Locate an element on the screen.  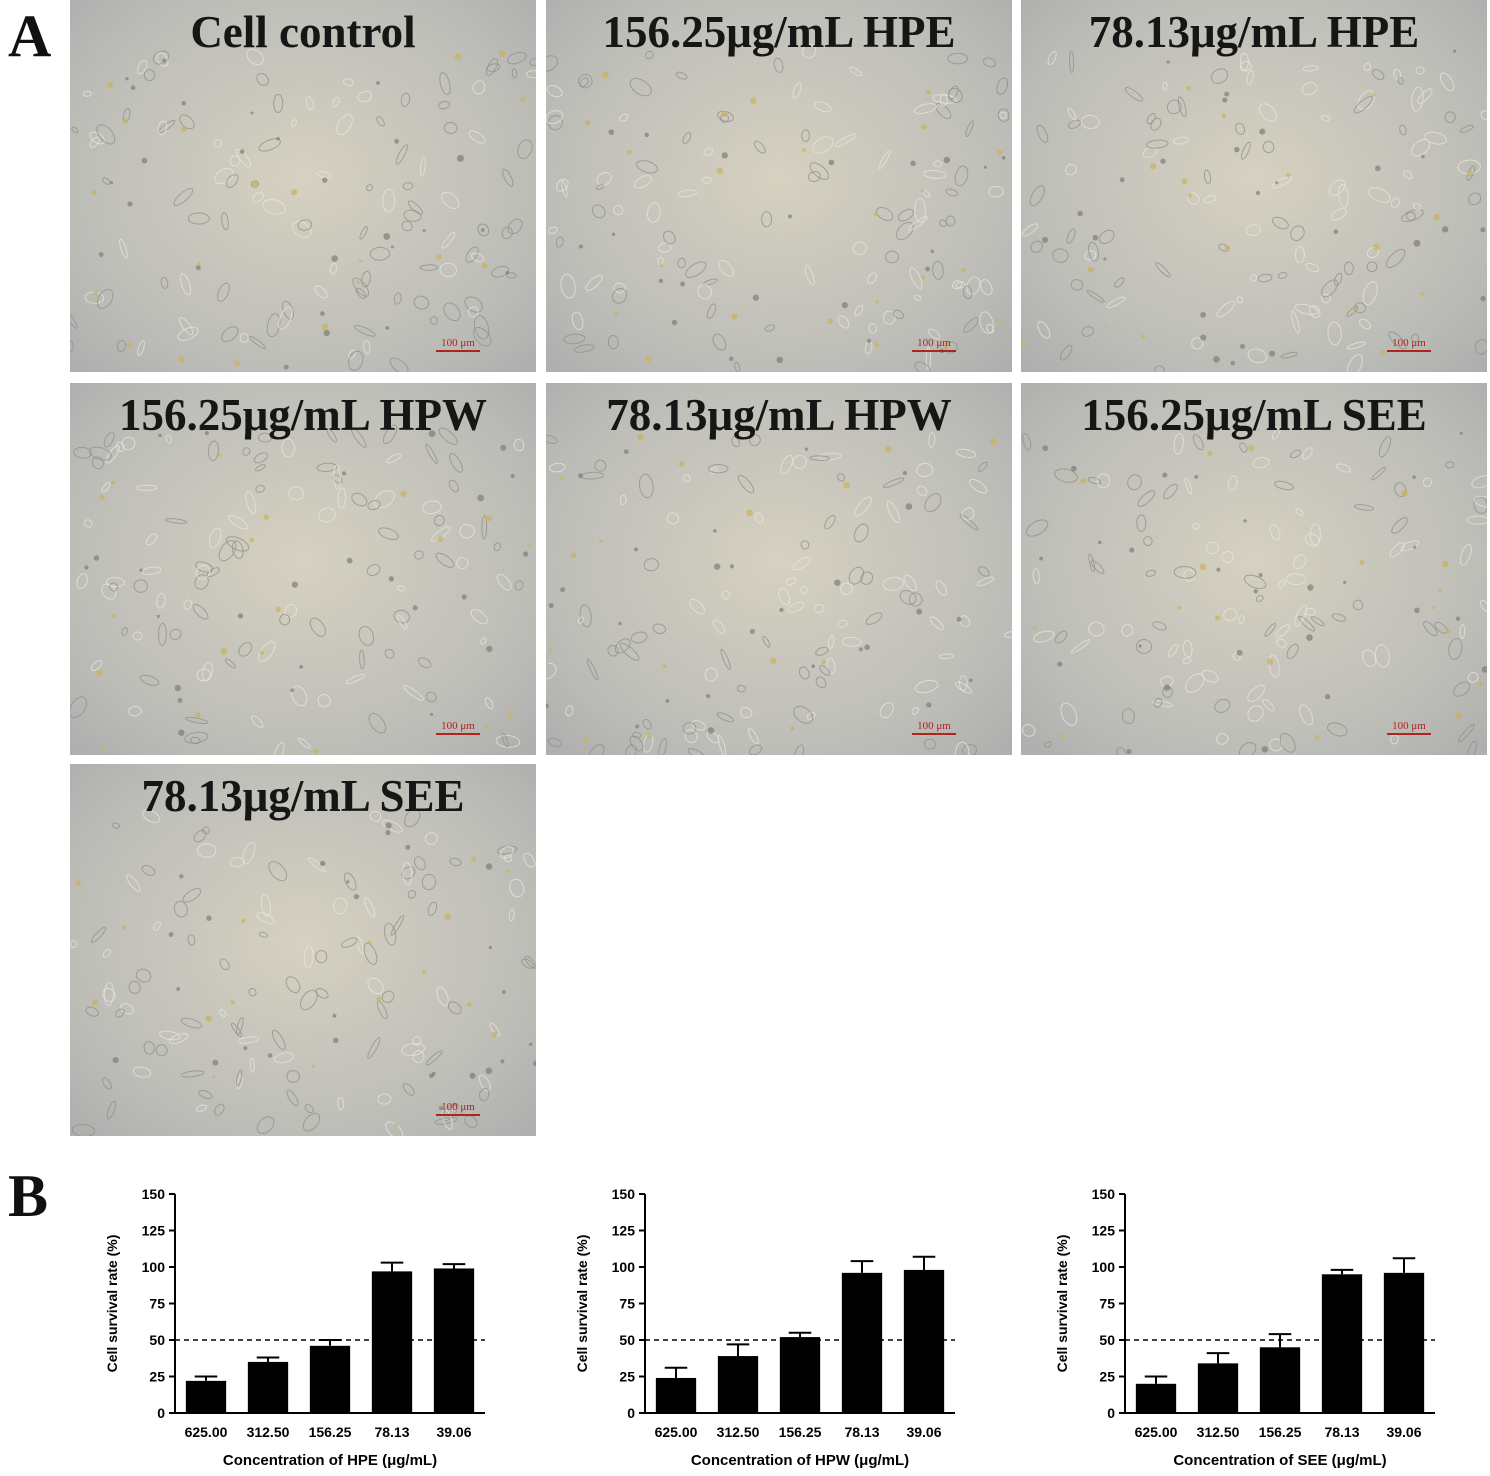
micrograph-title: 156.25μg/mL HPE is located at coordinates (779, 32).